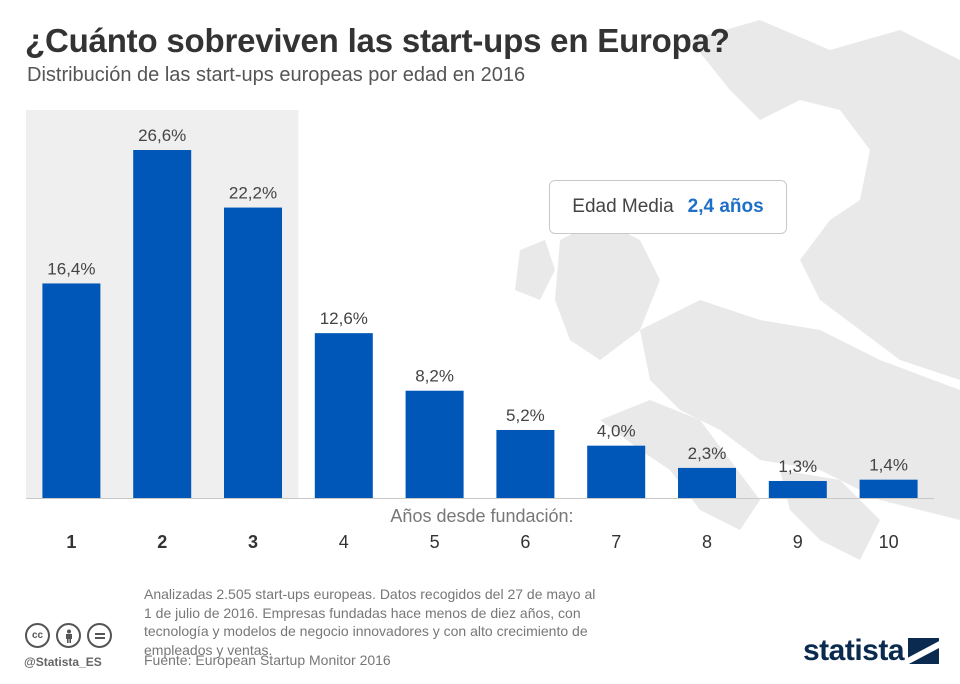 This screenshot has height=684, width=960. Describe the element at coordinates (71, 542) in the screenshot. I see `x-tick-label: 1` at that location.